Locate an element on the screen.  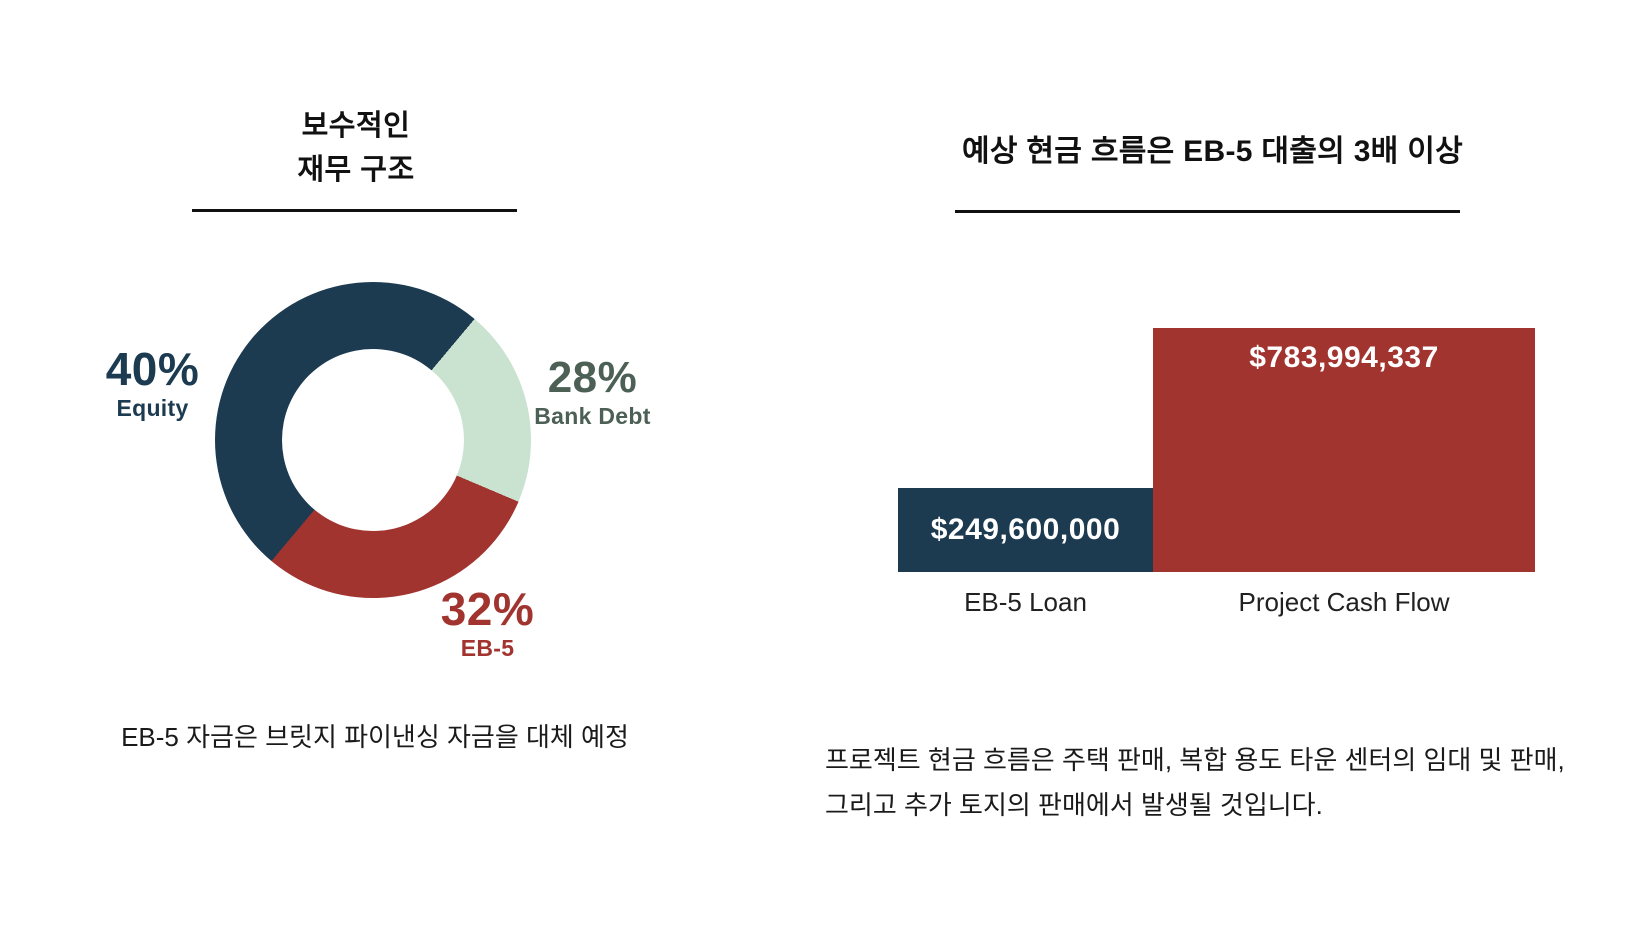
category-label-eb5-loan: EB-5 Loan is located at coordinates (1025, 602).